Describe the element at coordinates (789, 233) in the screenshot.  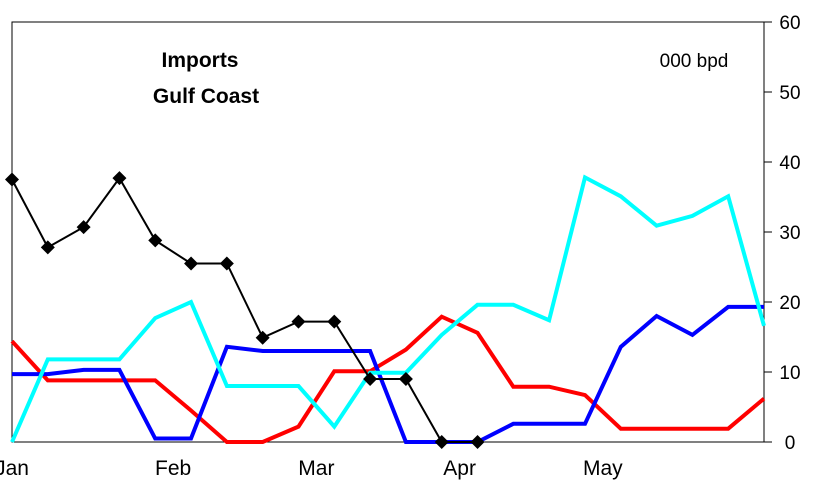
I see `y-tick-label: 30` at that location.